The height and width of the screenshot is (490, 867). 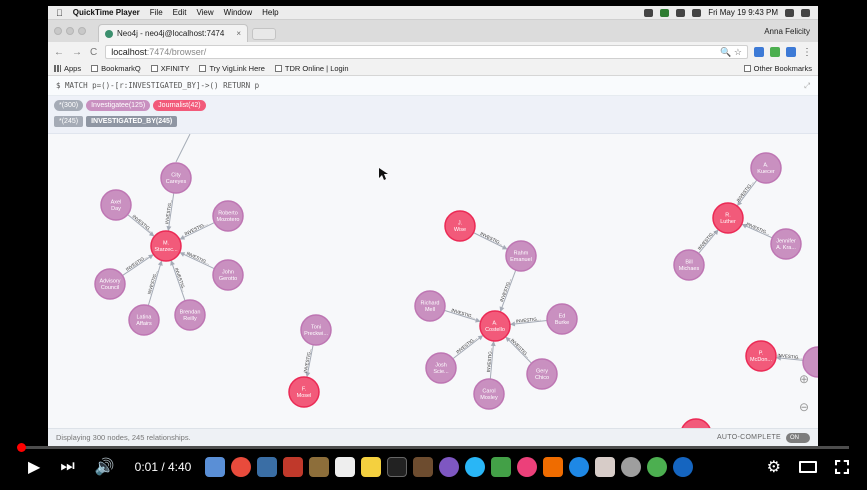 I want to click on zoom-in-icon: ⊕, so click(x=804, y=379).